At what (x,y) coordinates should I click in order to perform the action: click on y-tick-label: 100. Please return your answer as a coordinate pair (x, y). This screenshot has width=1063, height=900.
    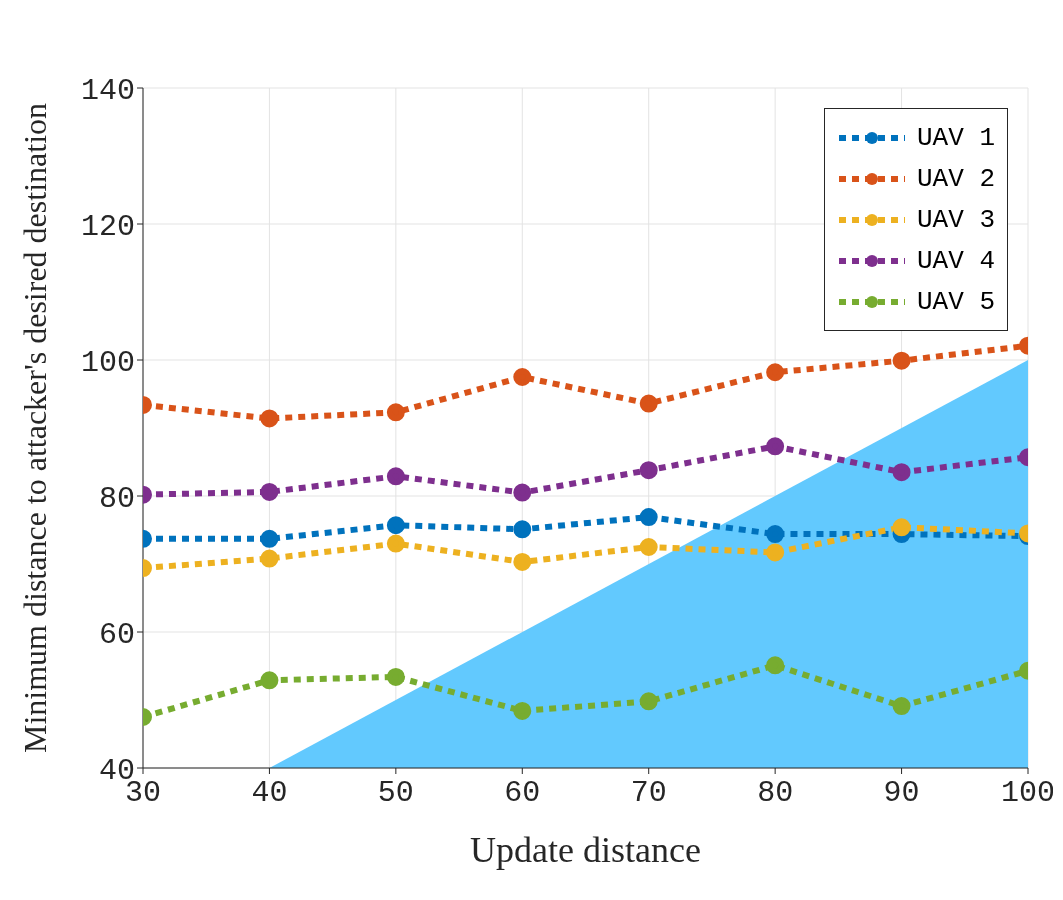
    Looking at the image, I should click on (107, 362).